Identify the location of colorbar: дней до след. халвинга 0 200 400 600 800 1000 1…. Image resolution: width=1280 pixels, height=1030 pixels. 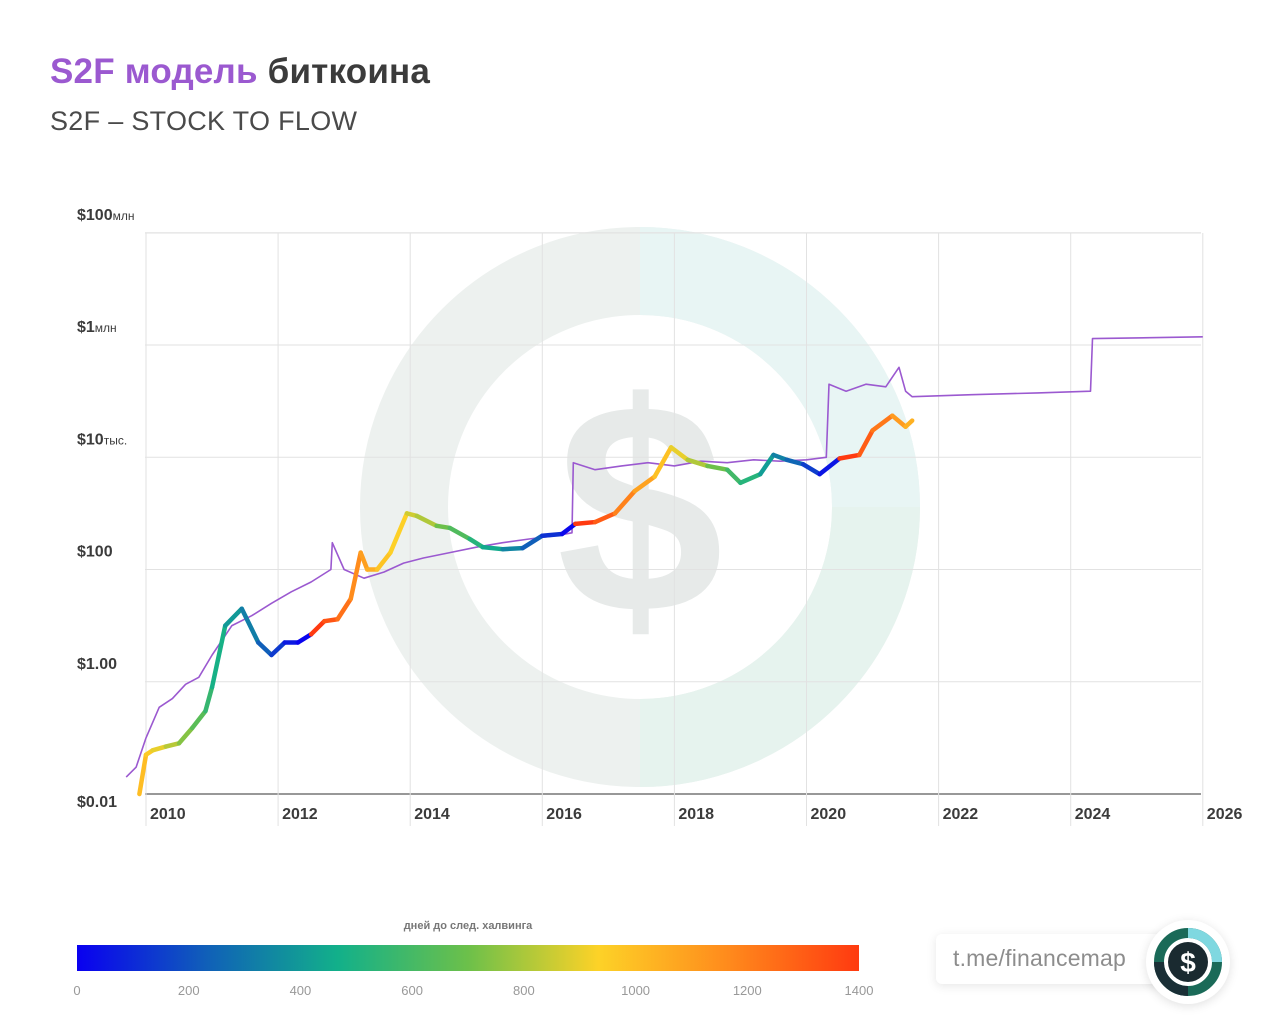
(473, 959).